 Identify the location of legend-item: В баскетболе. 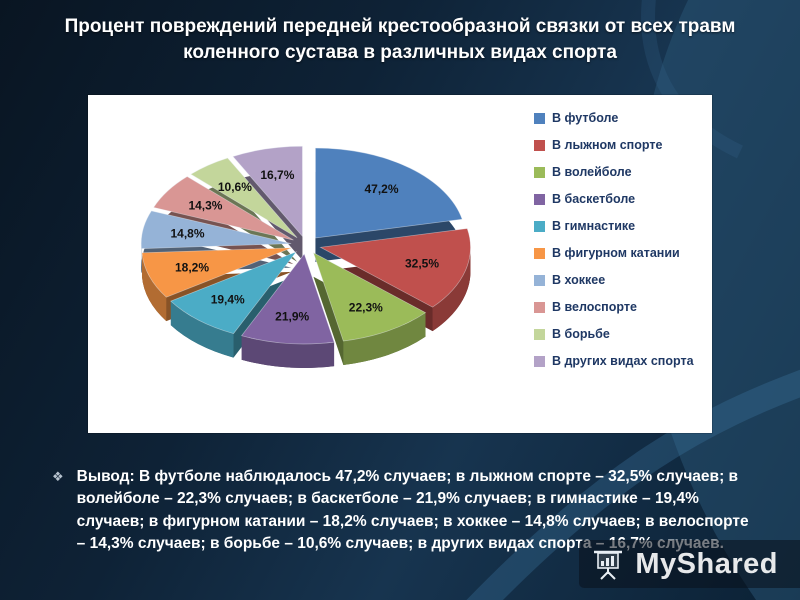
(621, 199).